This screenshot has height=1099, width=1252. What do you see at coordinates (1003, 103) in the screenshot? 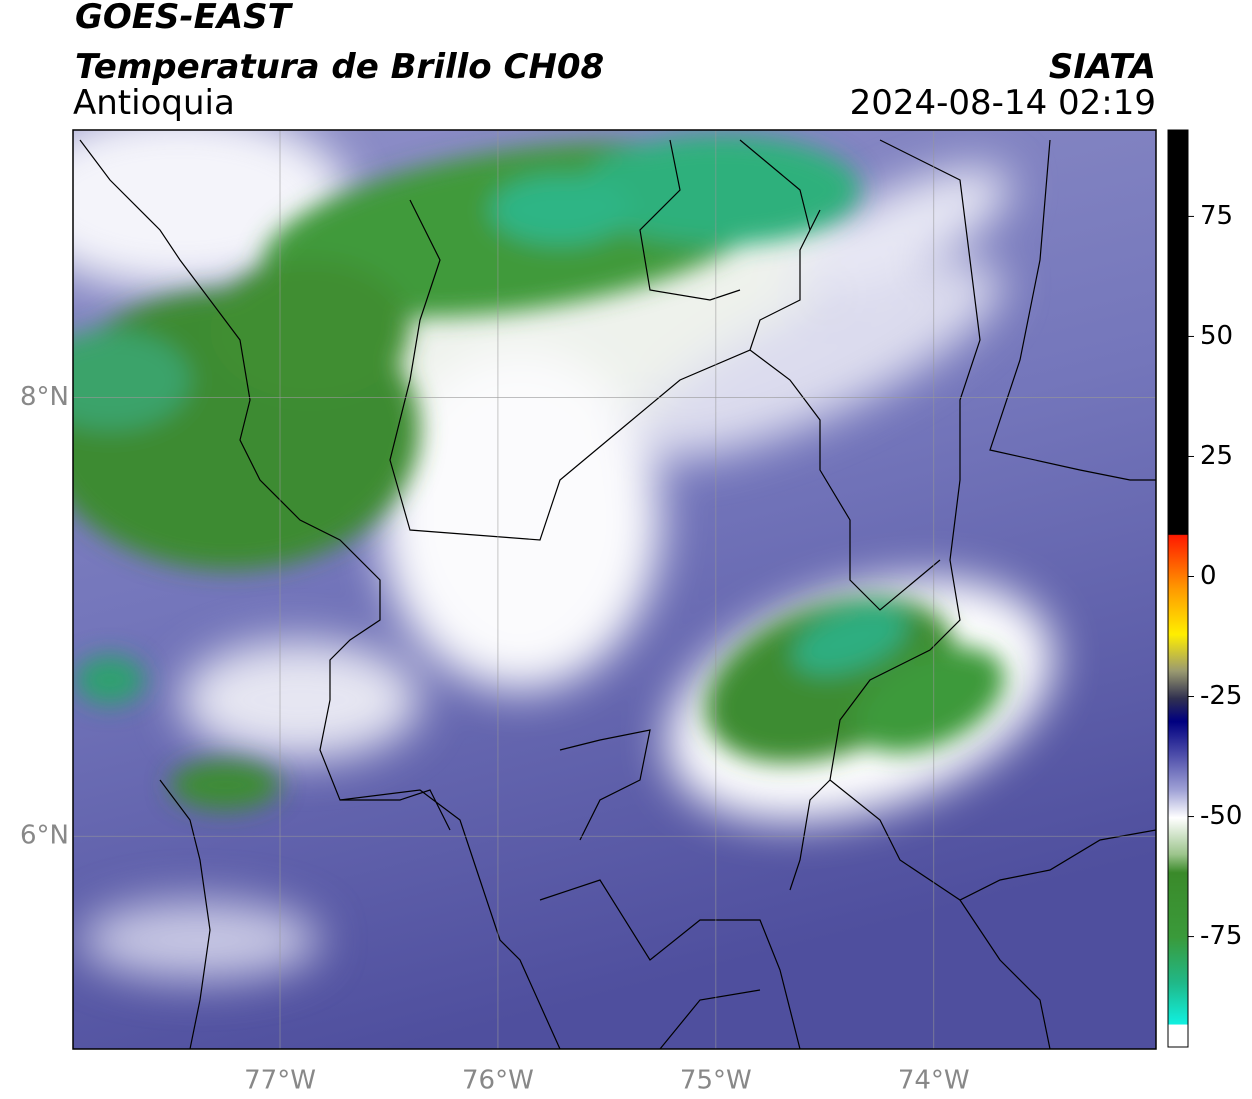
I see `datetime: 2024-08-14 02:19` at bounding box center [1003, 103].